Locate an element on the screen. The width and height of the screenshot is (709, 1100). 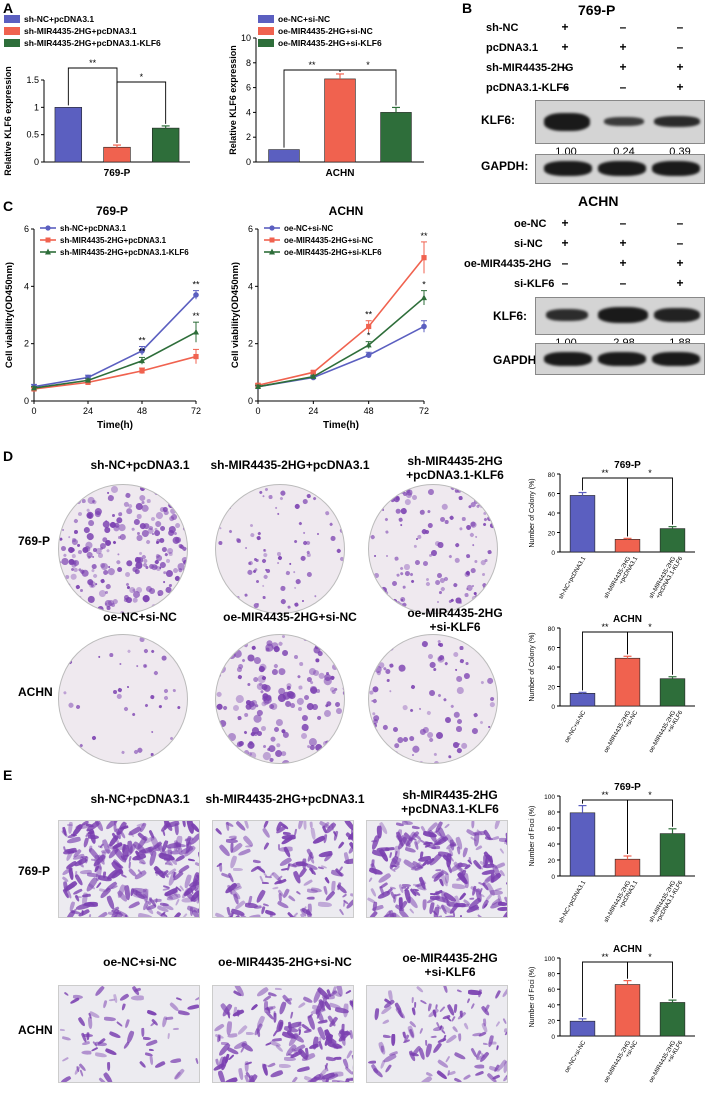
y-axis-label: Relative KLF6 expression is located at coordinates (233, 100).